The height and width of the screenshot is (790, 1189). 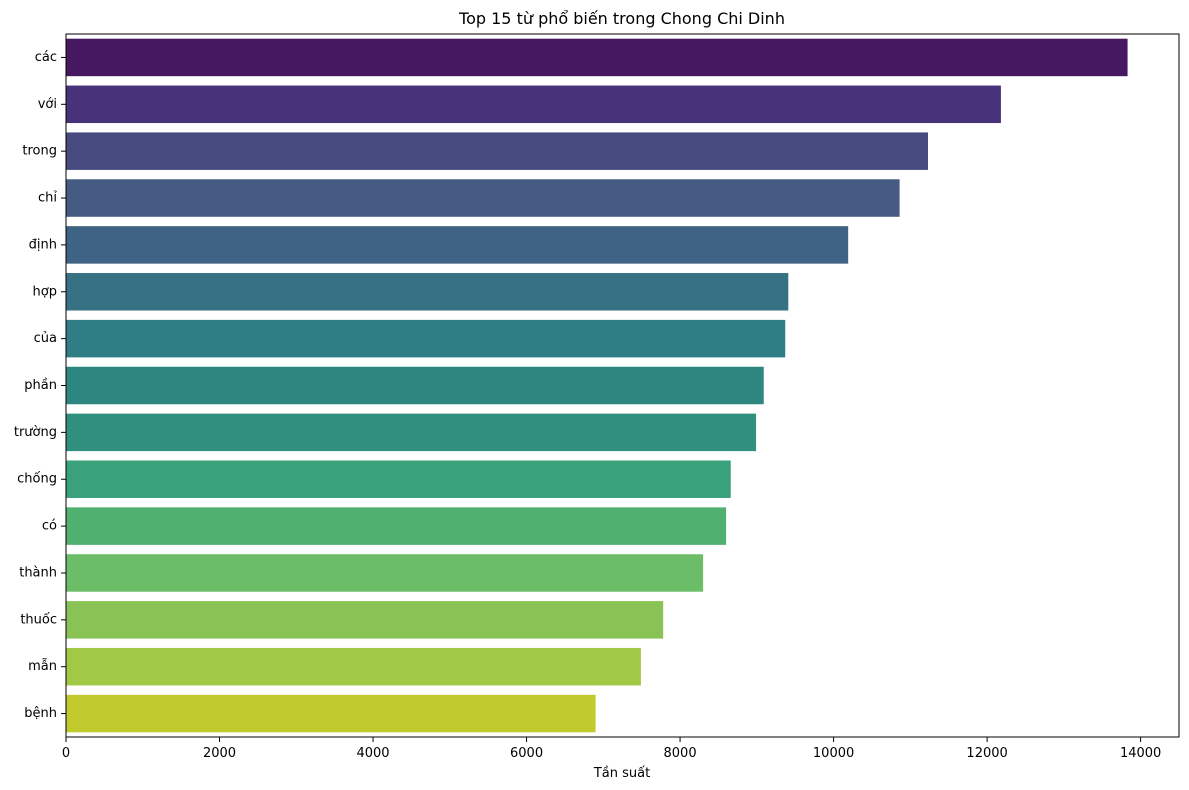 What do you see at coordinates (47, 104) in the screenshot?
I see `y-tick-label: với` at bounding box center [47, 104].